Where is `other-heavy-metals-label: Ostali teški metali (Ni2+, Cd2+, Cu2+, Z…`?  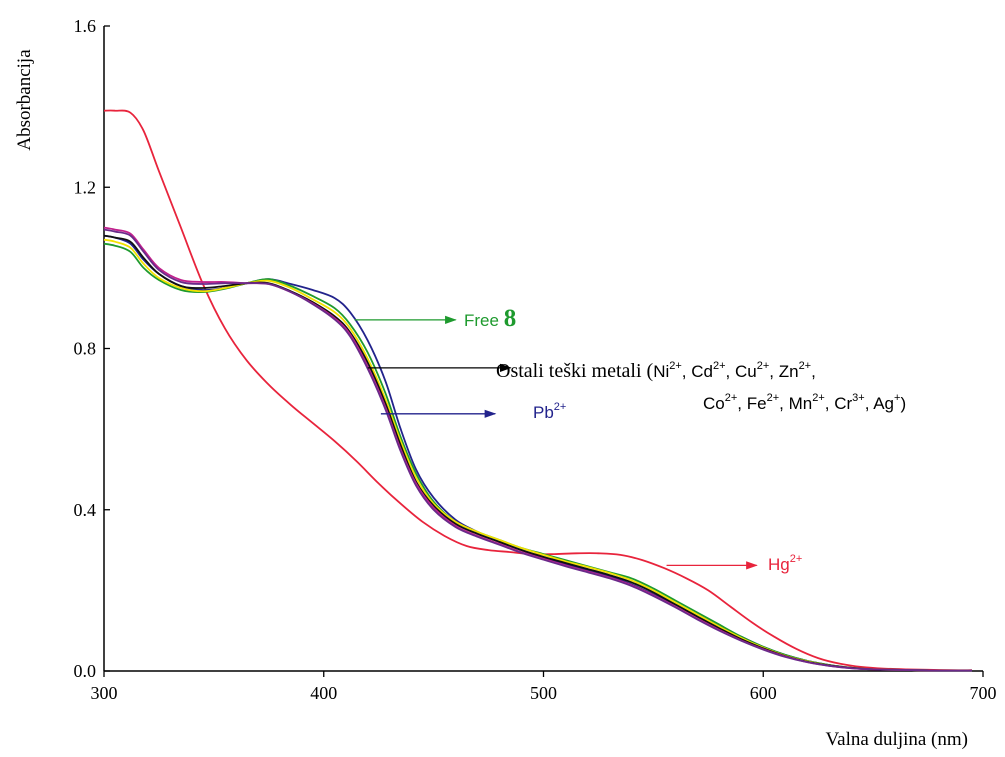
other-heavy-metals-label: Ostali teški metali (Ni2+, Cd2+, Cu2+, Z… is located at coordinates (656, 371).